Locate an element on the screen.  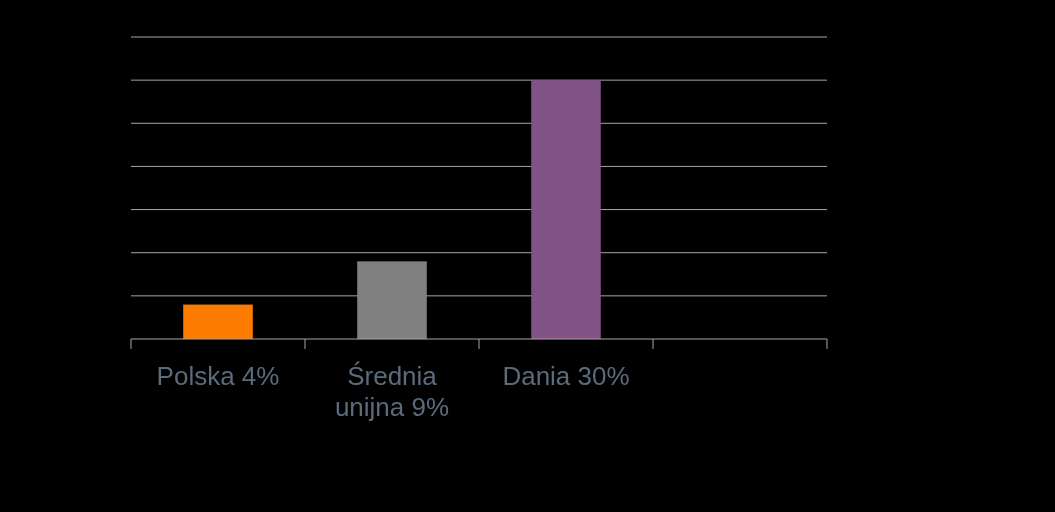
x-tick-label: Średnia unijna 9% is located at coordinates (392, 392).